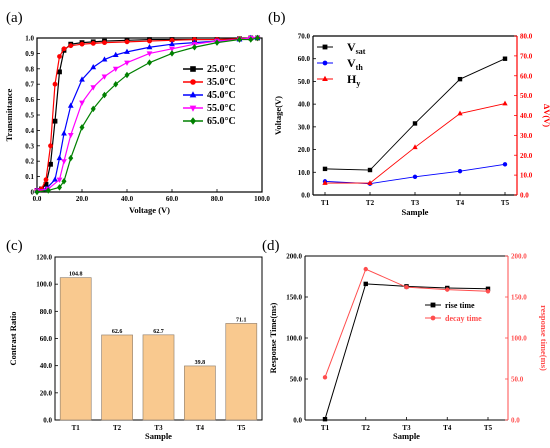  Describe the element at coordinates (488, 428) in the screenshot. I see `x-tick-label-d: T5` at that location.